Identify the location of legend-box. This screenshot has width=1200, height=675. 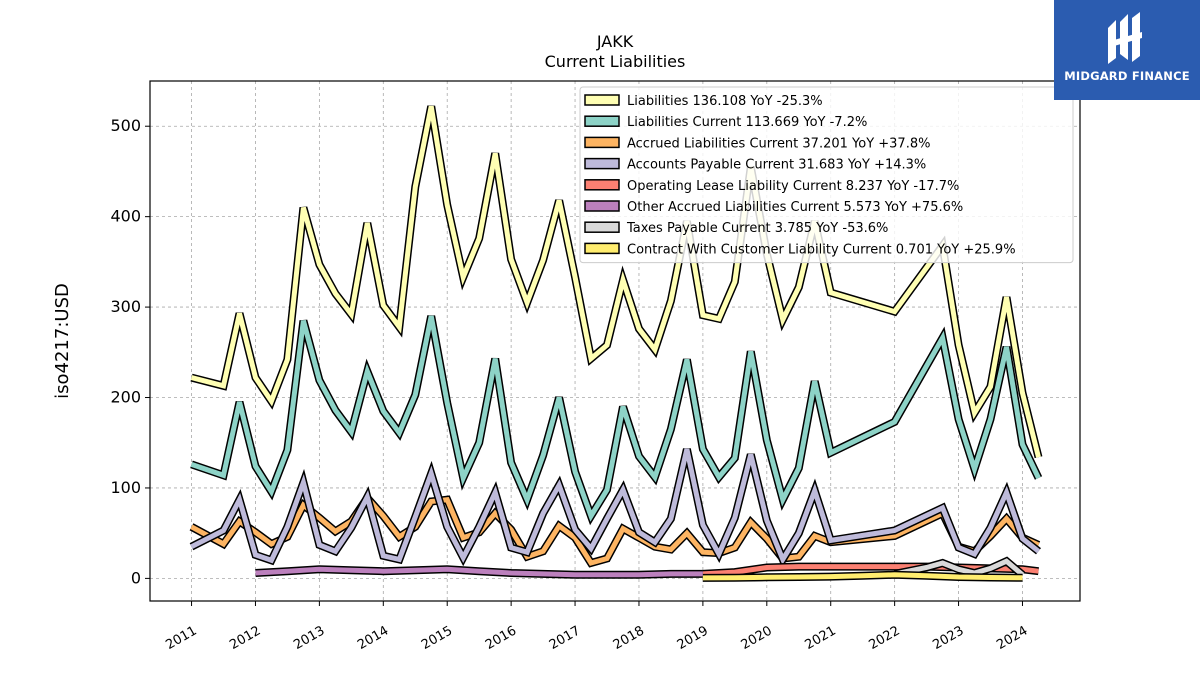
(826, 175).